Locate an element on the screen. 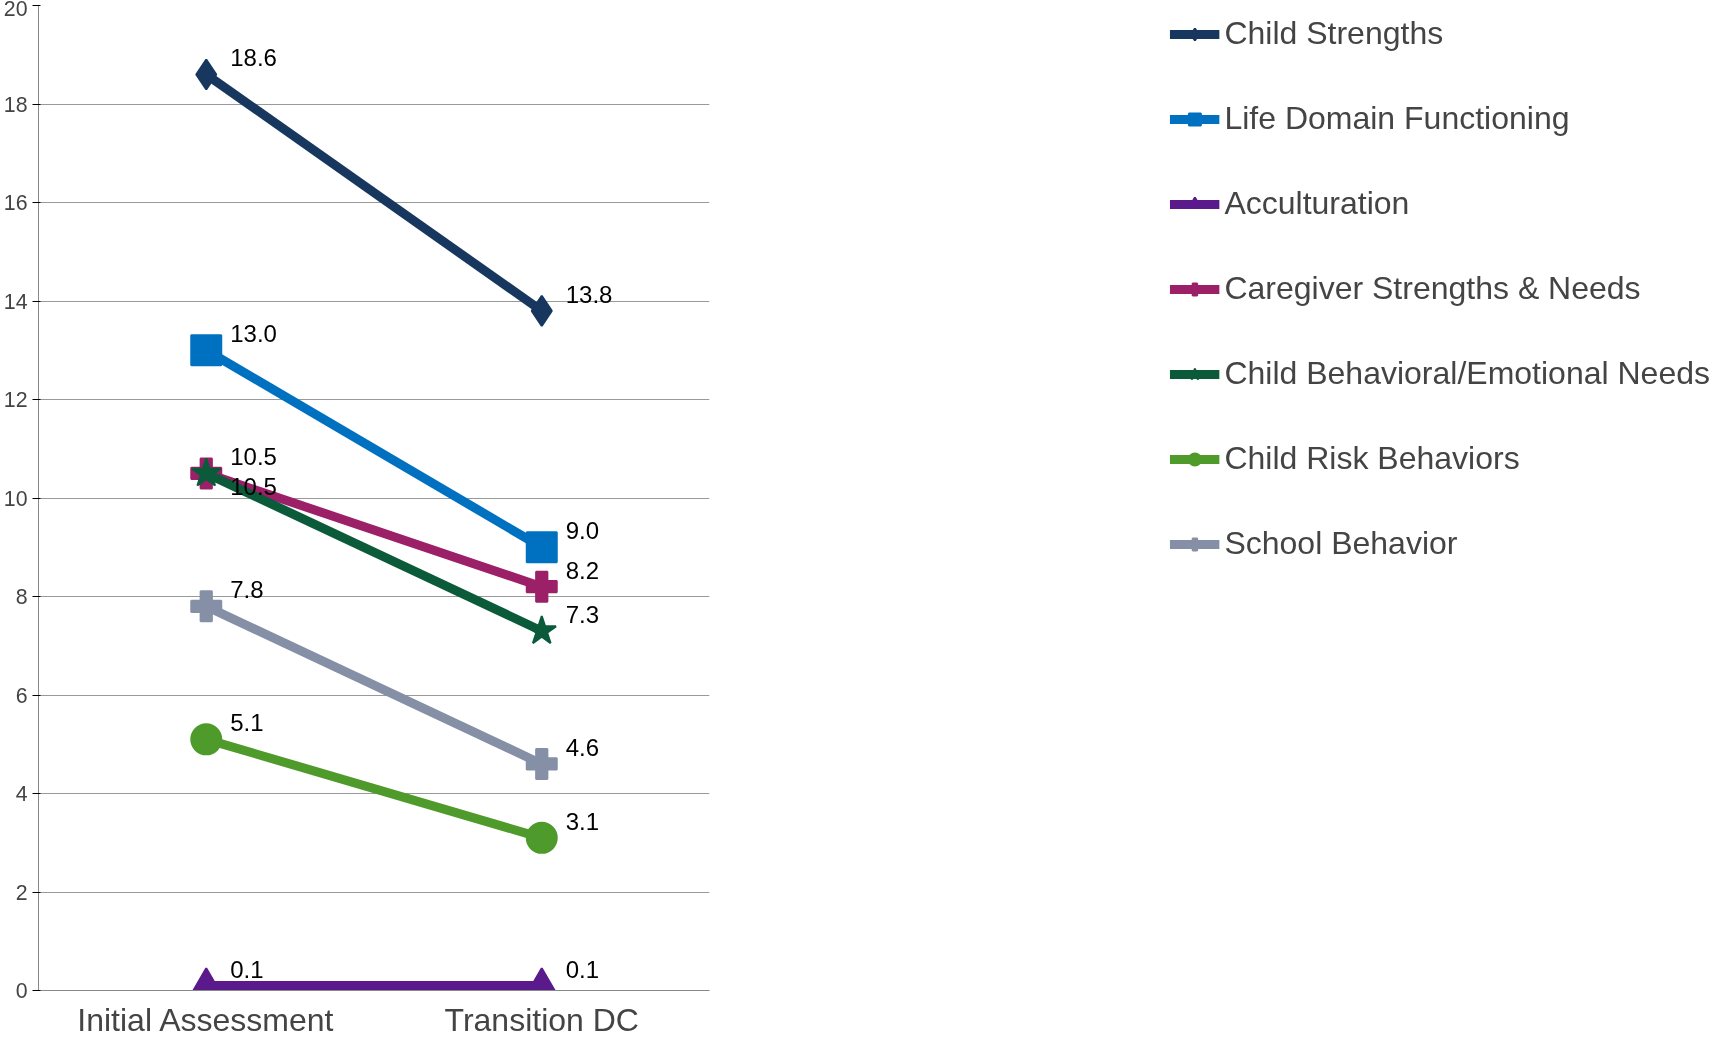 The width and height of the screenshot is (1730, 1047). data-label: 9.0 is located at coordinates (582, 531).